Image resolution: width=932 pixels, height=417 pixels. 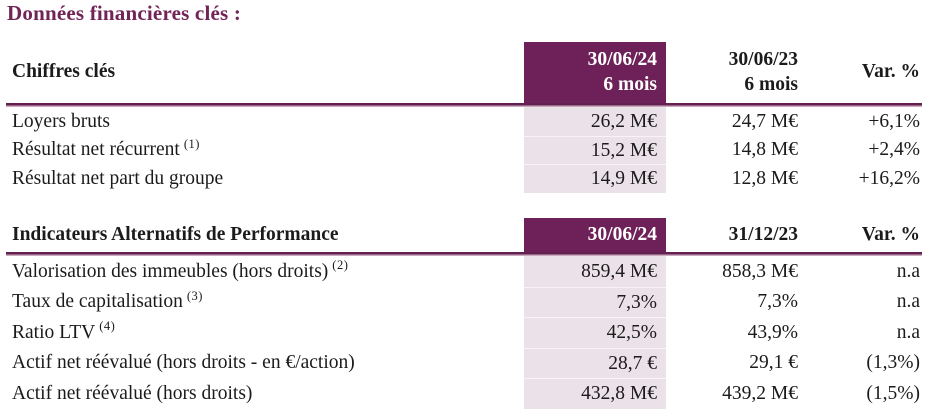 What do you see at coordinates (763, 60) in the screenshot?
I see `previous-period-date: 30/06/23` at bounding box center [763, 60].